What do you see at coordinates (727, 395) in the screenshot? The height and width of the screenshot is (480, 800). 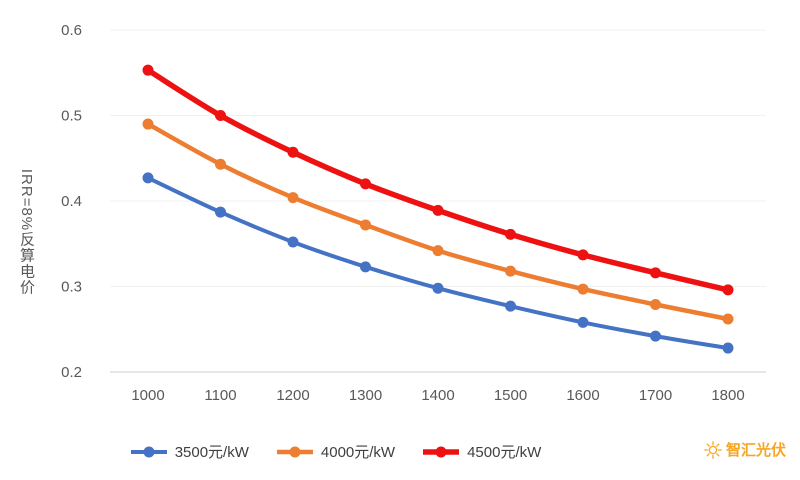 I see `x-tick-label: 1800` at bounding box center [727, 395].